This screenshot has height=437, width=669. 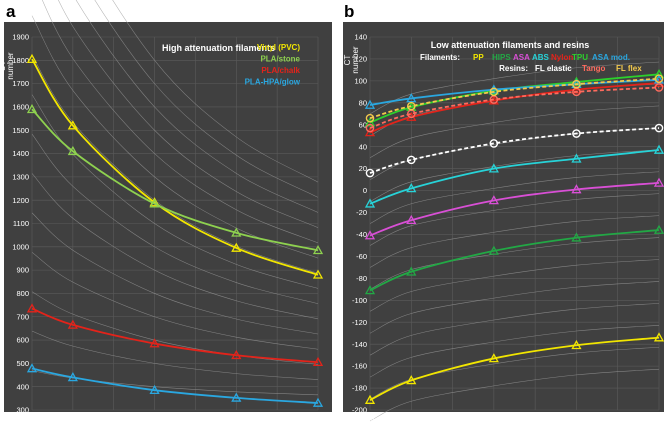 What do you see at coordinates (20, 200) in the screenshot?
I see `panel-a-ytick-label: 1200` at bounding box center [20, 200].